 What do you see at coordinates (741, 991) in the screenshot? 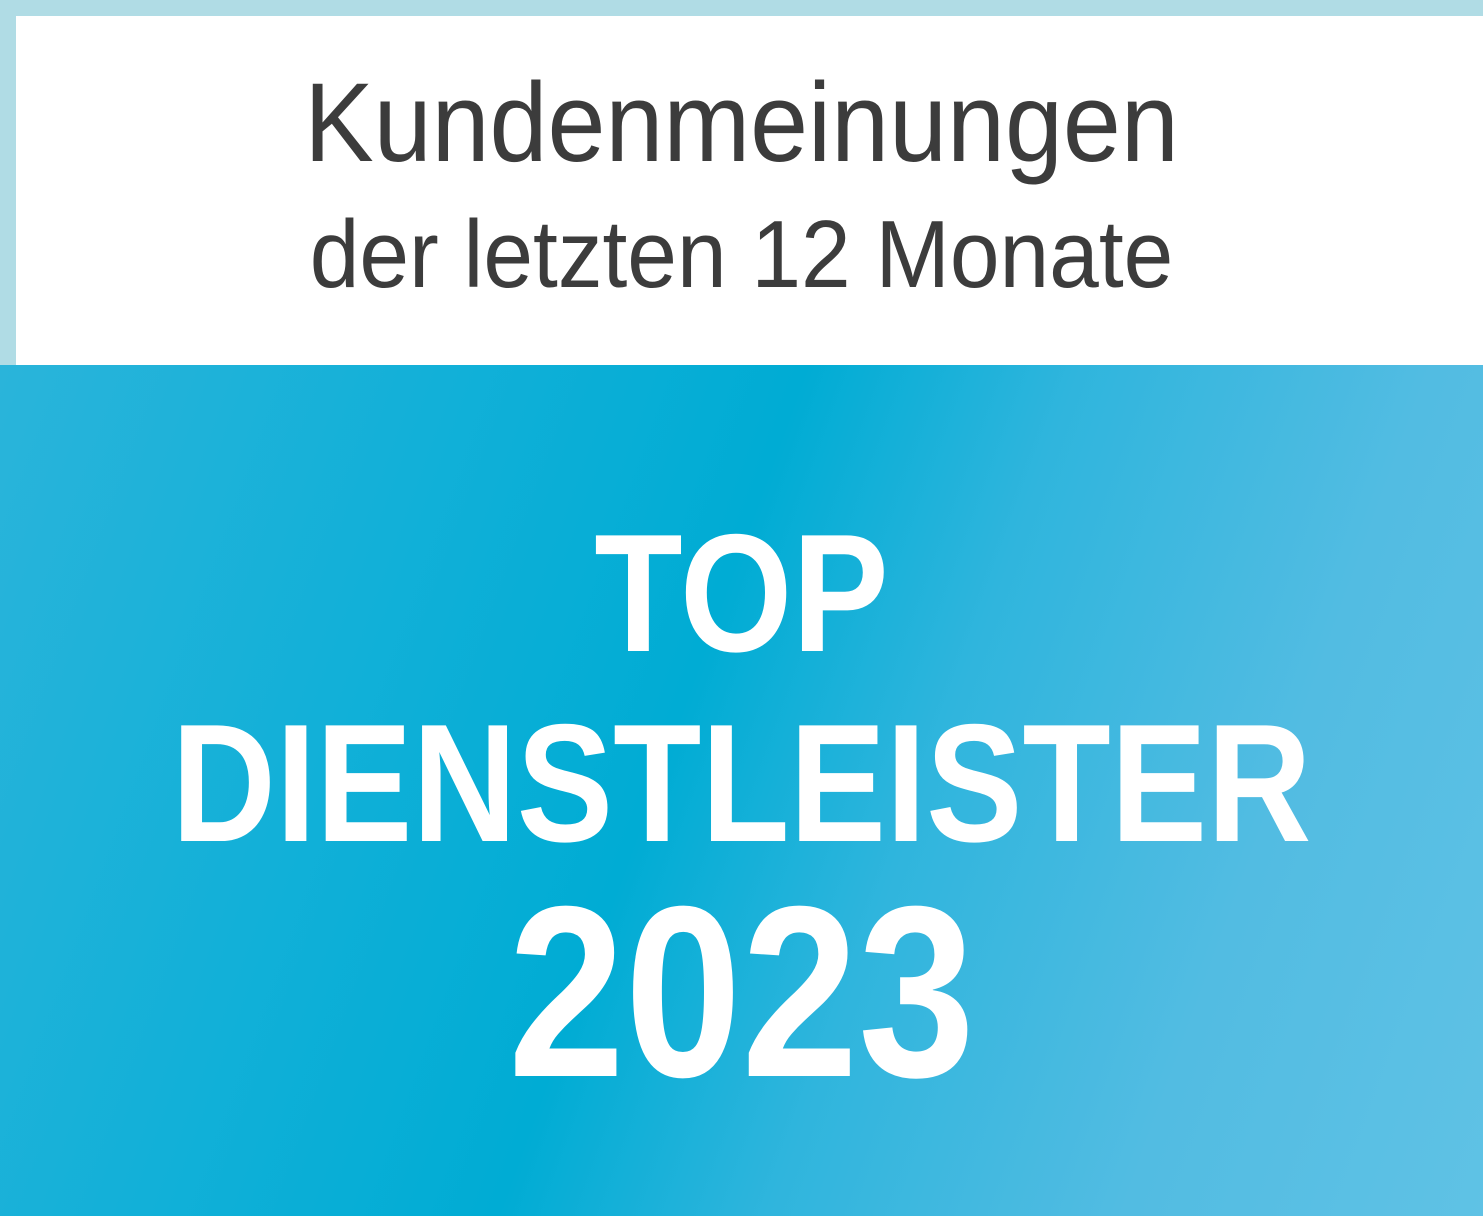
I see `badge-year: 2023` at bounding box center [741, 991].